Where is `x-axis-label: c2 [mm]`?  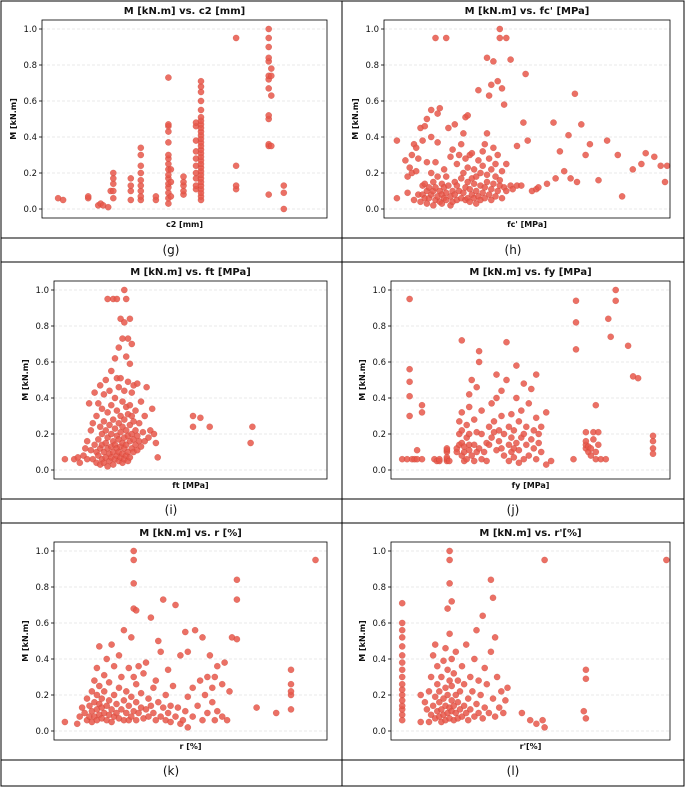
x-axis-label: c2 [mm] is located at coordinates (184, 224).